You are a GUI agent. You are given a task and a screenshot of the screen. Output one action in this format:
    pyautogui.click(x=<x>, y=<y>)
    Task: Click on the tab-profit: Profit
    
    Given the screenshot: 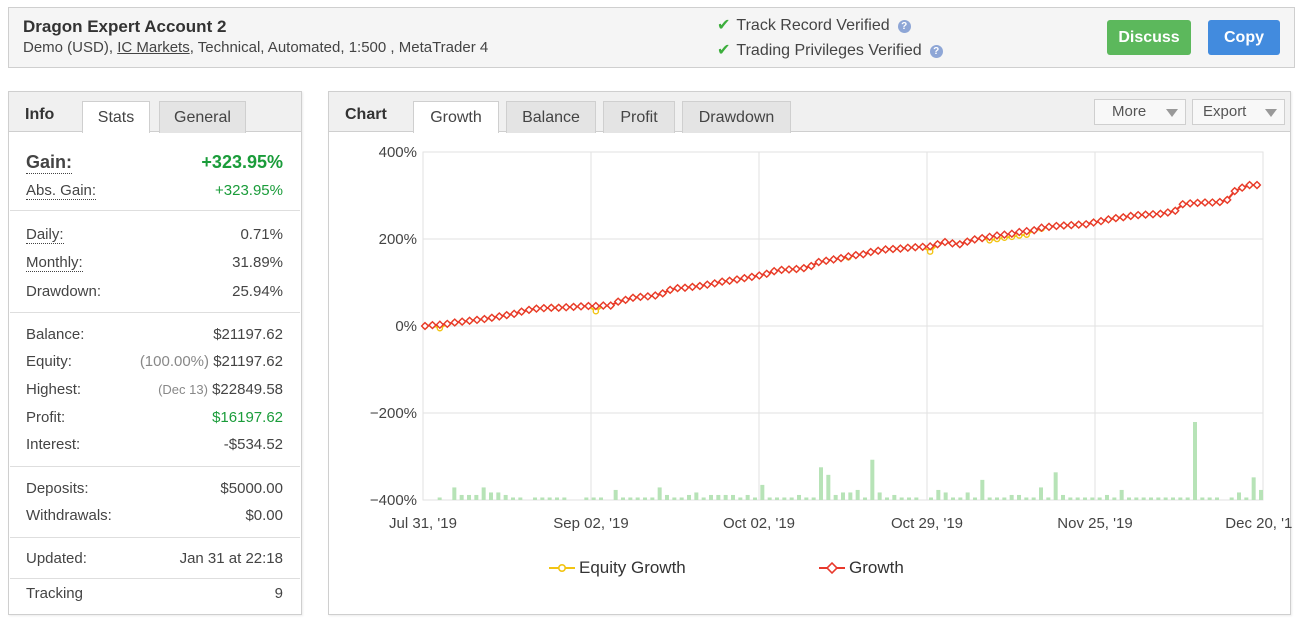 What is the action you would take?
    pyautogui.click(x=639, y=117)
    